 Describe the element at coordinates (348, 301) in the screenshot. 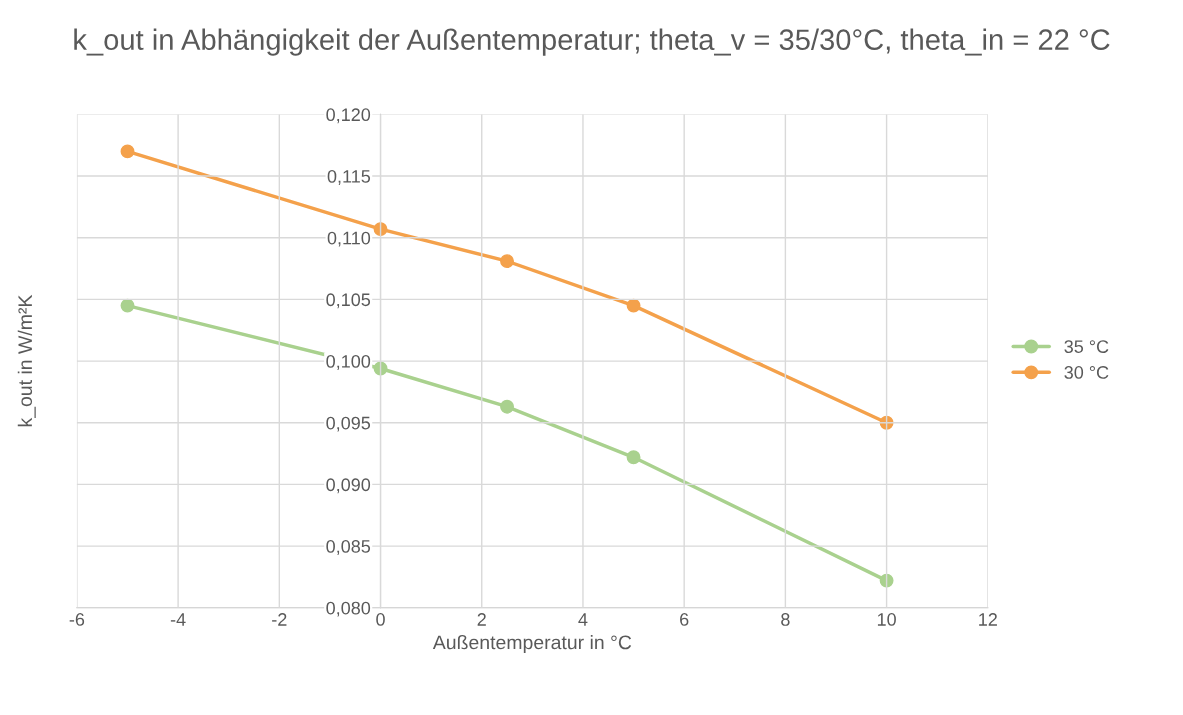

I see `y-tick-label: 0,105` at that location.